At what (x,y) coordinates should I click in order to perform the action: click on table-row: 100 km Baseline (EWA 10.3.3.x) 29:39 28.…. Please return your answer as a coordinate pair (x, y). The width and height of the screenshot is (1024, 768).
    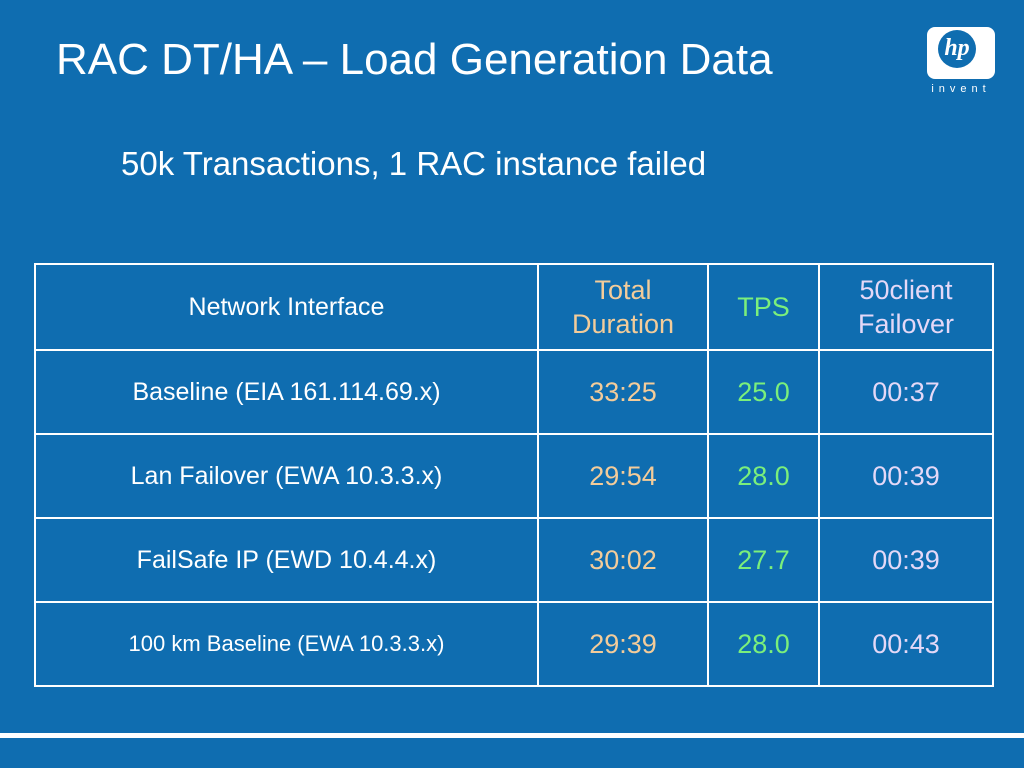
    Looking at the image, I should click on (514, 644).